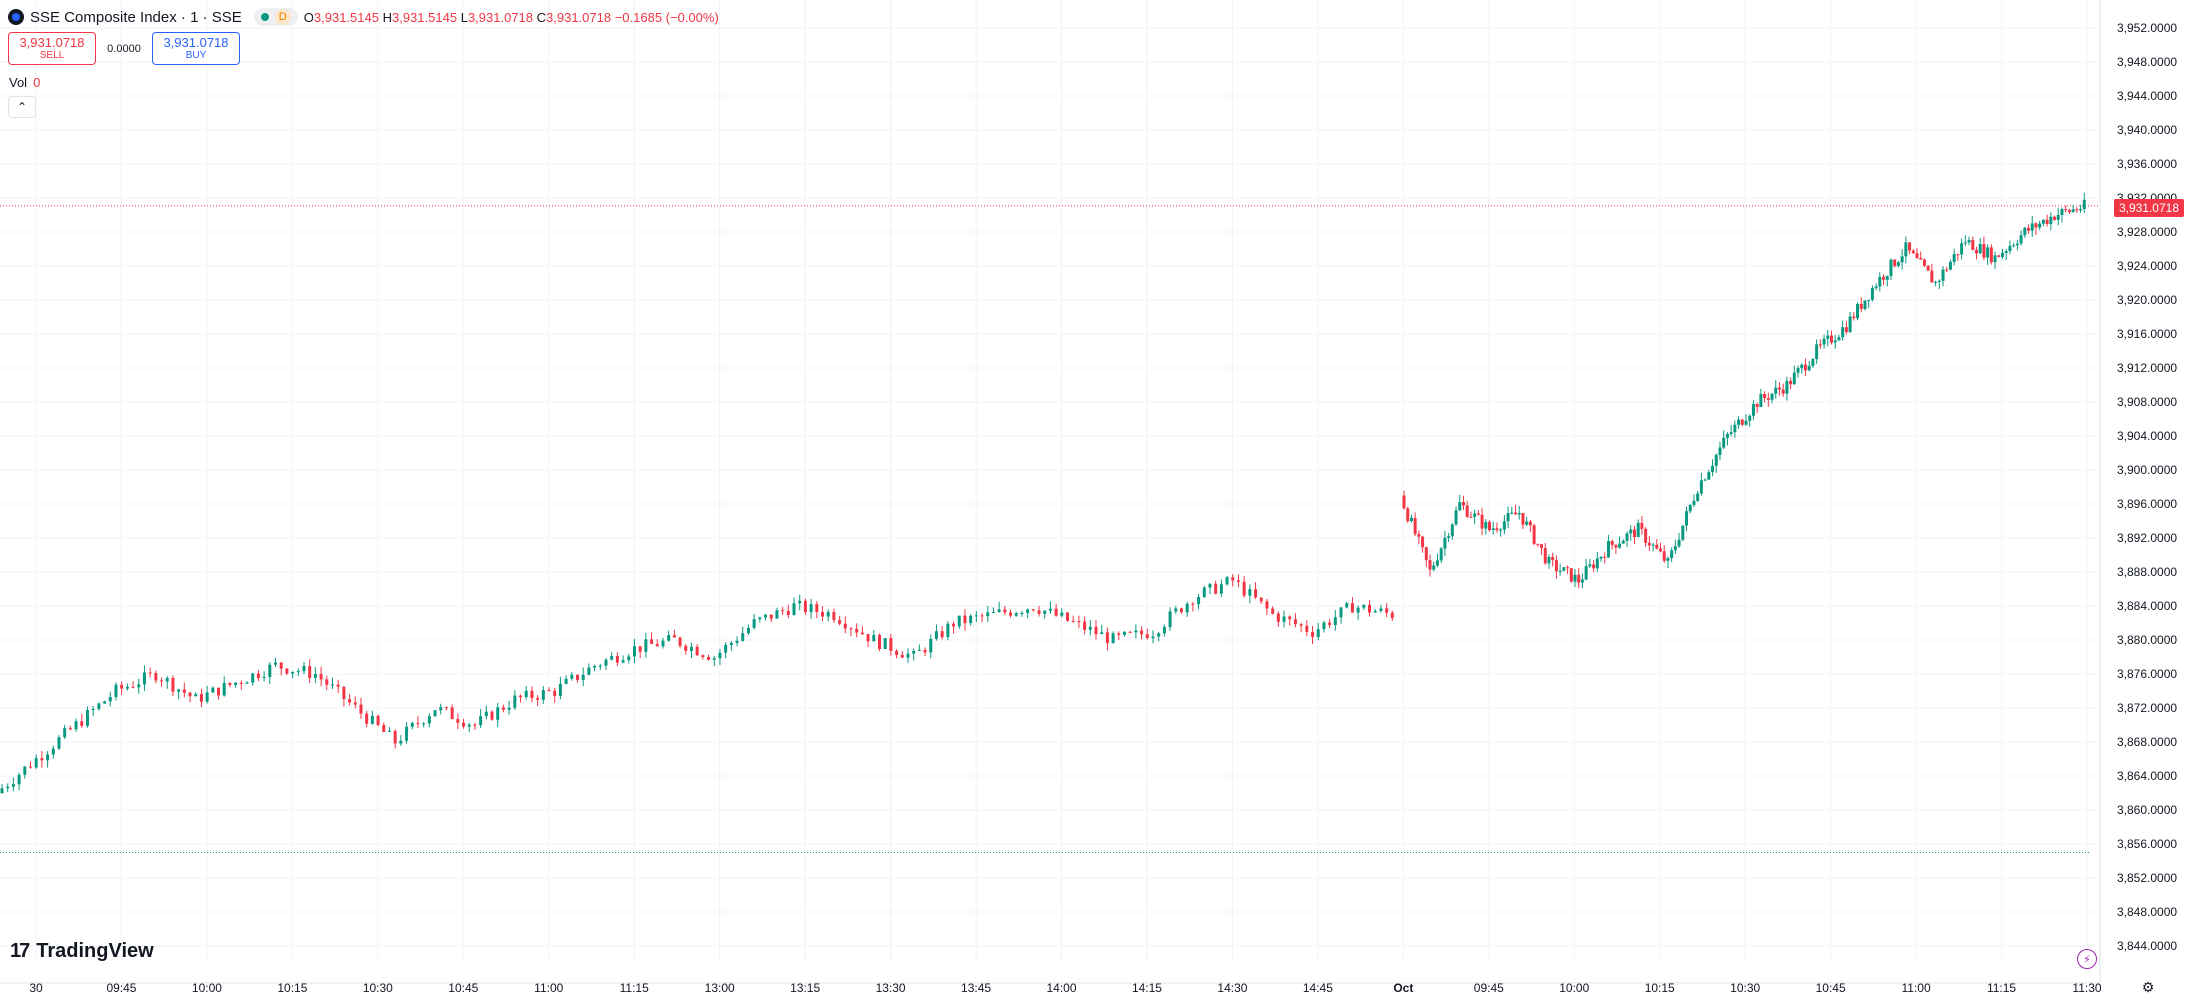 Image resolution: width=2189 pixels, height=1003 pixels. Describe the element at coordinates (346, 17) in the screenshot. I see `open-value: 3,931.5145` at that location.